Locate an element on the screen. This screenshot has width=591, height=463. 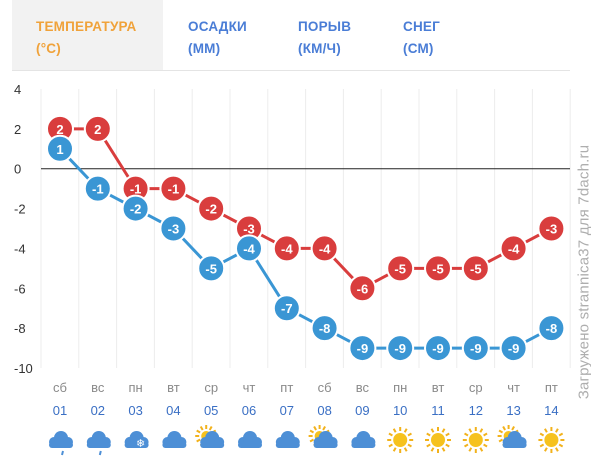
night-temperature-point: -2 is located at coordinates (135, 208).